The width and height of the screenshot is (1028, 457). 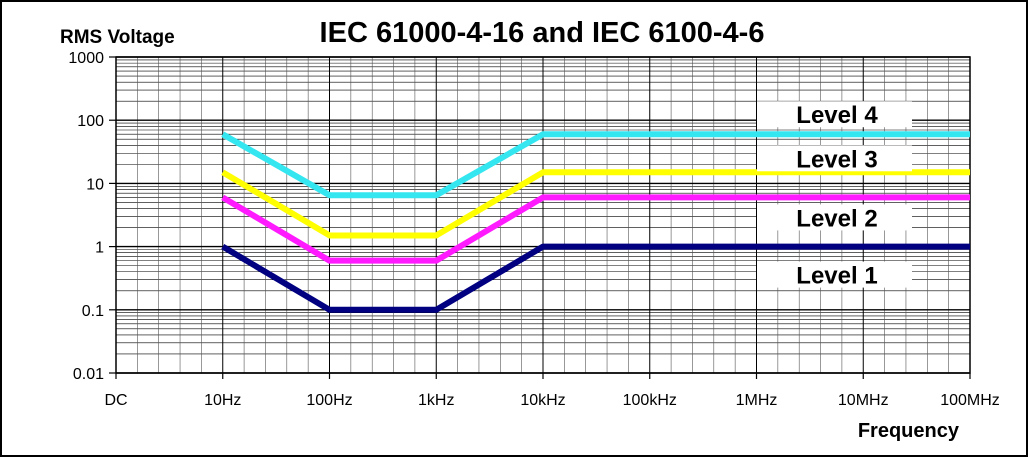 I want to click on y-tick-label: 1, so click(x=99, y=248).